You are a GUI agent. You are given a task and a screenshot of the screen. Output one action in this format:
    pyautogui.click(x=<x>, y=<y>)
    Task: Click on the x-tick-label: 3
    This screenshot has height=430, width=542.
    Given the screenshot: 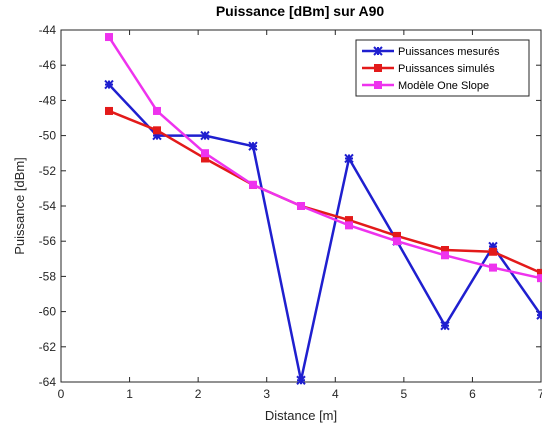 What is the action you would take?
    pyautogui.click(x=266, y=394)
    